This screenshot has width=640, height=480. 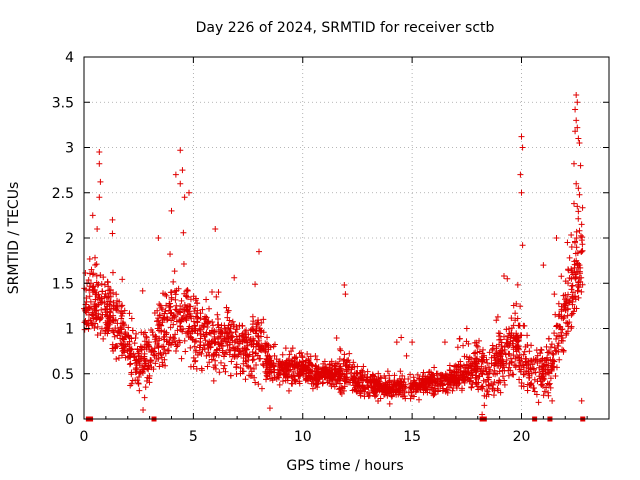 I want to click on x-tick-label: 15, so click(x=412, y=437).